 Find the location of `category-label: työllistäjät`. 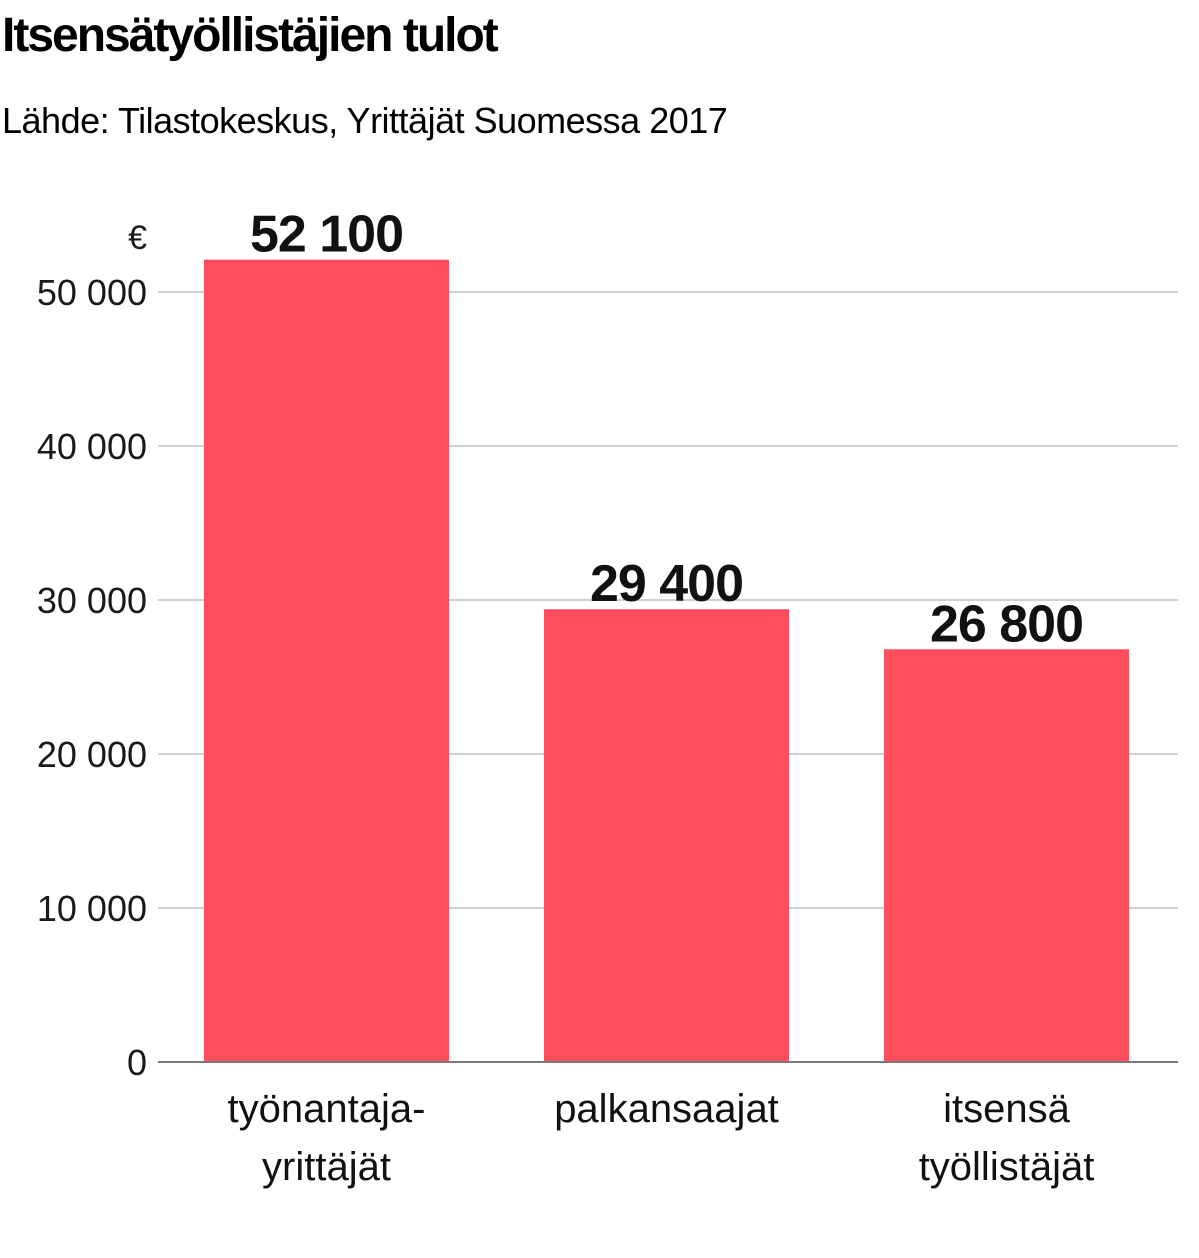

category-label: työllistäjät is located at coordinates (1007, 1167).